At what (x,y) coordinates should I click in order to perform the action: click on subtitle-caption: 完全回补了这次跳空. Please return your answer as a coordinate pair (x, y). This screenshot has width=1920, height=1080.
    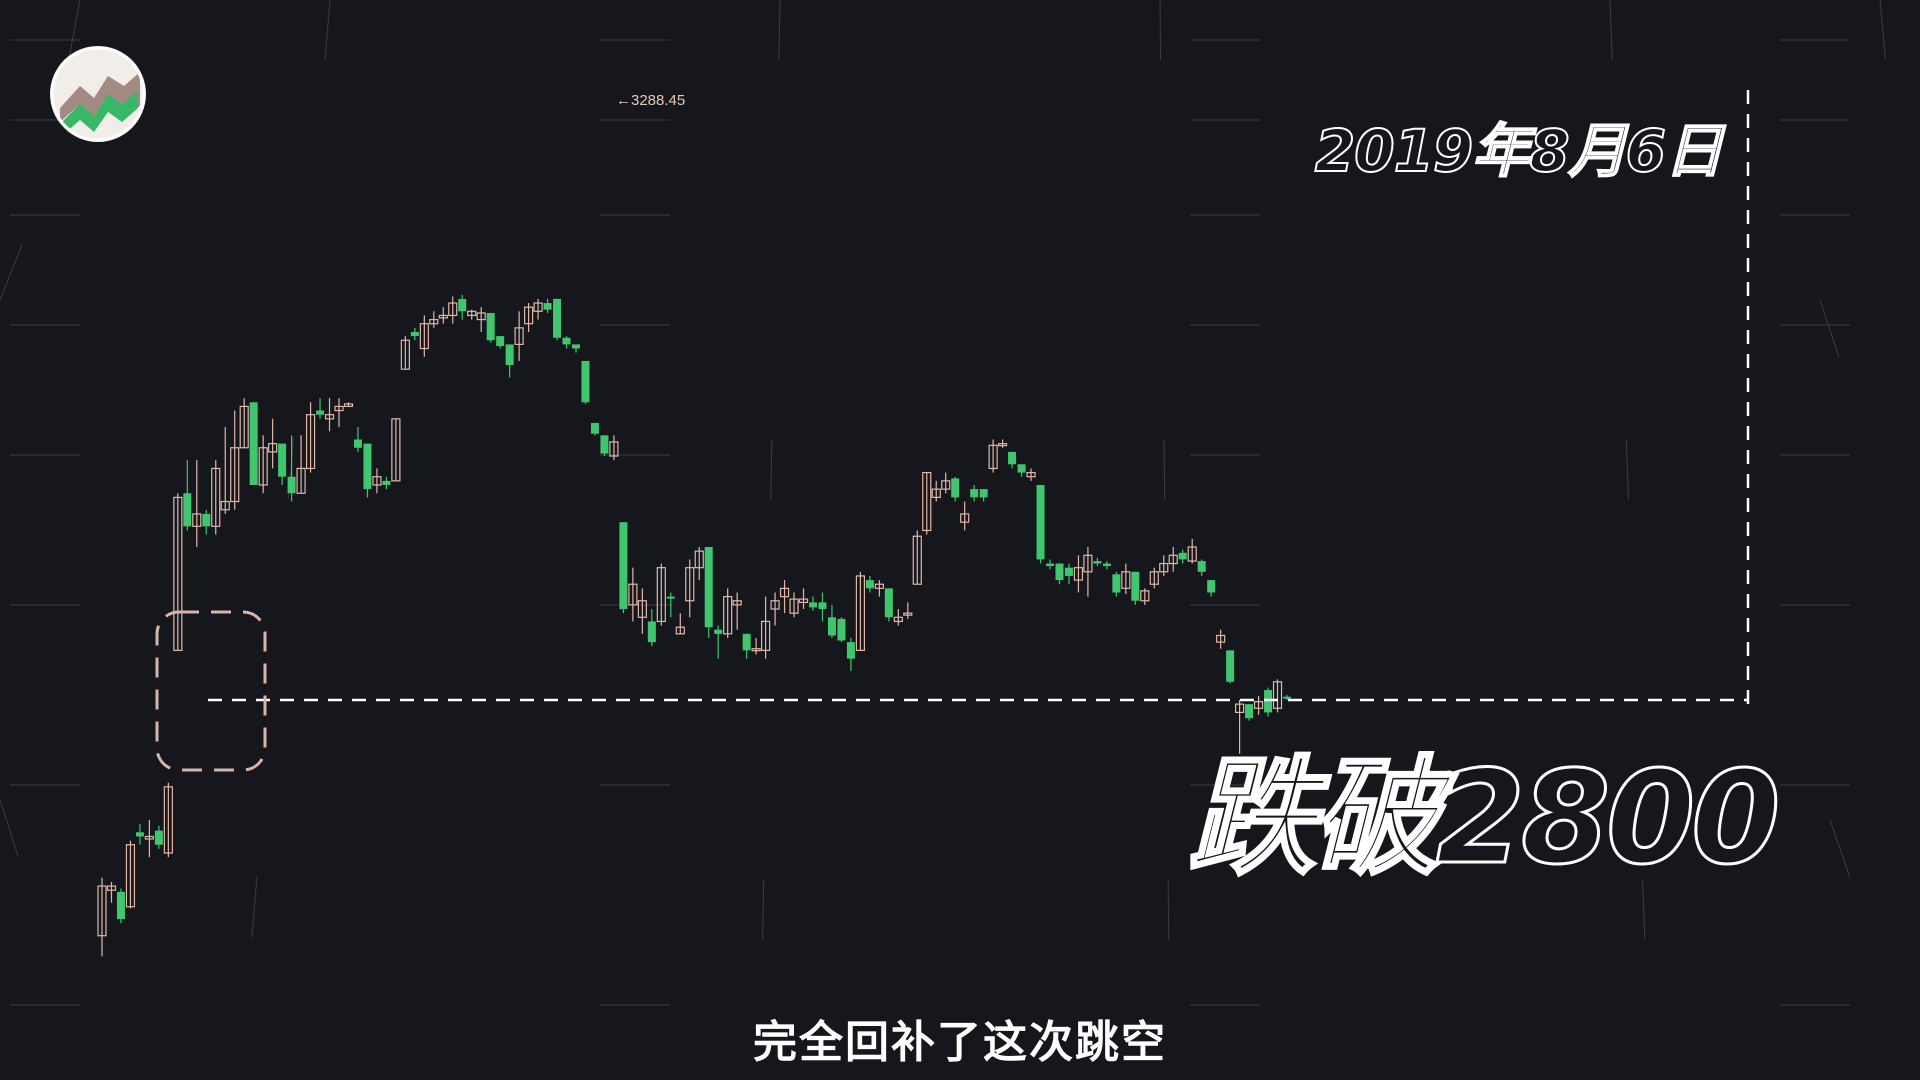
    Looking at the image, I should click on (960, 1042).